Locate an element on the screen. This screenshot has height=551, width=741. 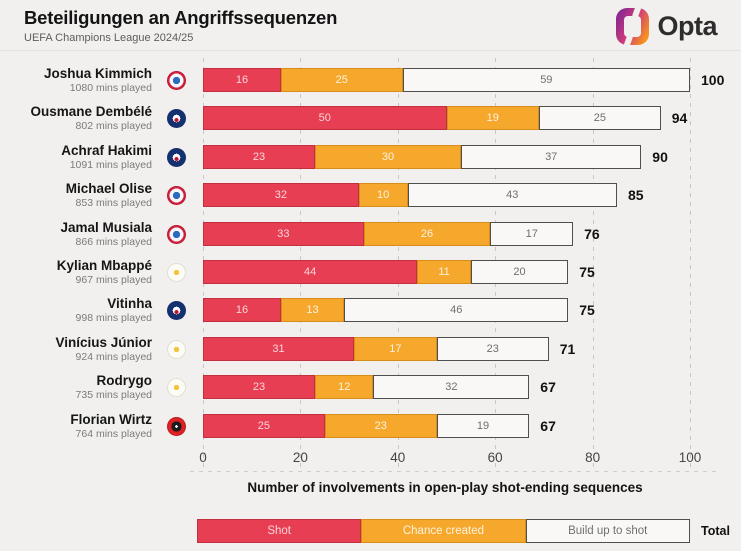
player-label-block: Florian Wirtz 764 mins played is located at coordinates (76, 426).